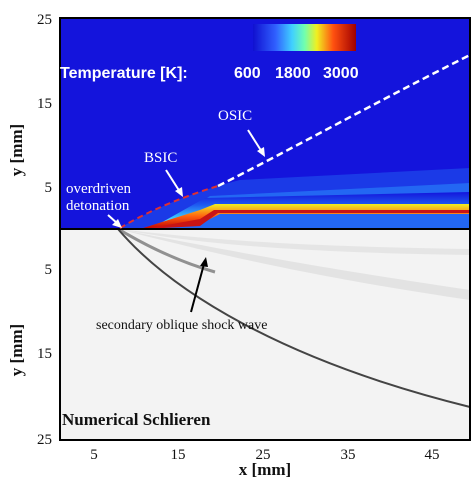  What do you see at coordinates (265, 469) in the screenshot?
I see `x-axis-label: x [mm]` at bounding box center [265, 469].